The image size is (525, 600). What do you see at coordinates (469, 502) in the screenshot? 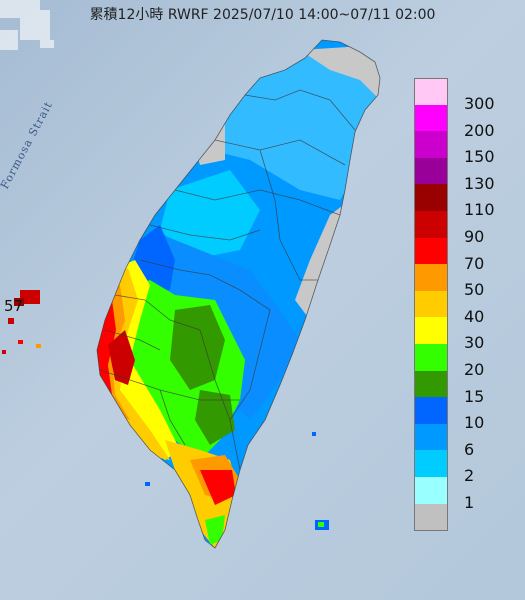
I see `legend-label: 1` at bounding box center [469, 502].